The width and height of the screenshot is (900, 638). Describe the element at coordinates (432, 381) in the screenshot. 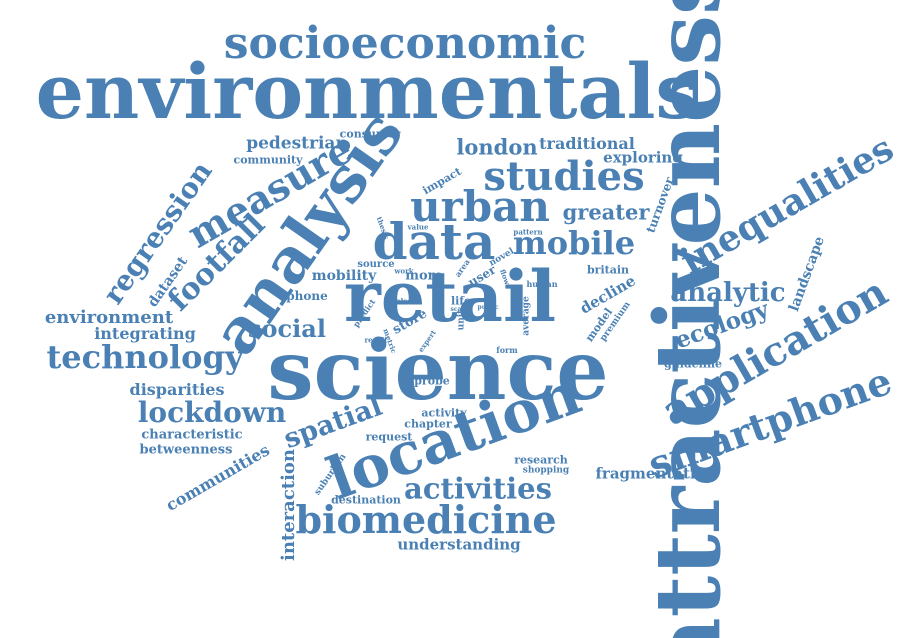

I see `word-probe: probe` at that location.